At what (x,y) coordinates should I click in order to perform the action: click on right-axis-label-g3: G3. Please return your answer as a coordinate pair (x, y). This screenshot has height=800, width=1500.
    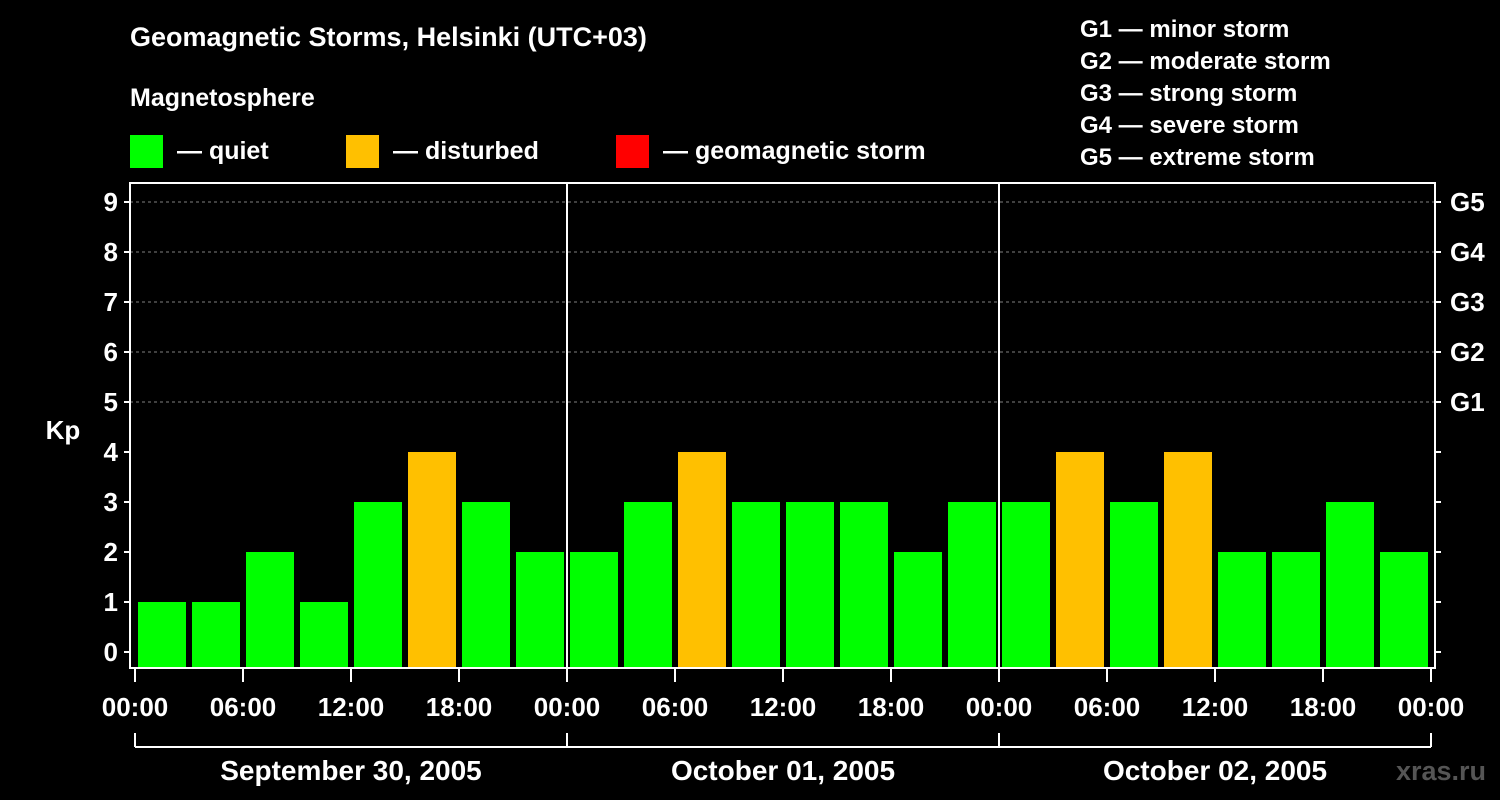
    Looking at the image, I should click on (1467, 302).